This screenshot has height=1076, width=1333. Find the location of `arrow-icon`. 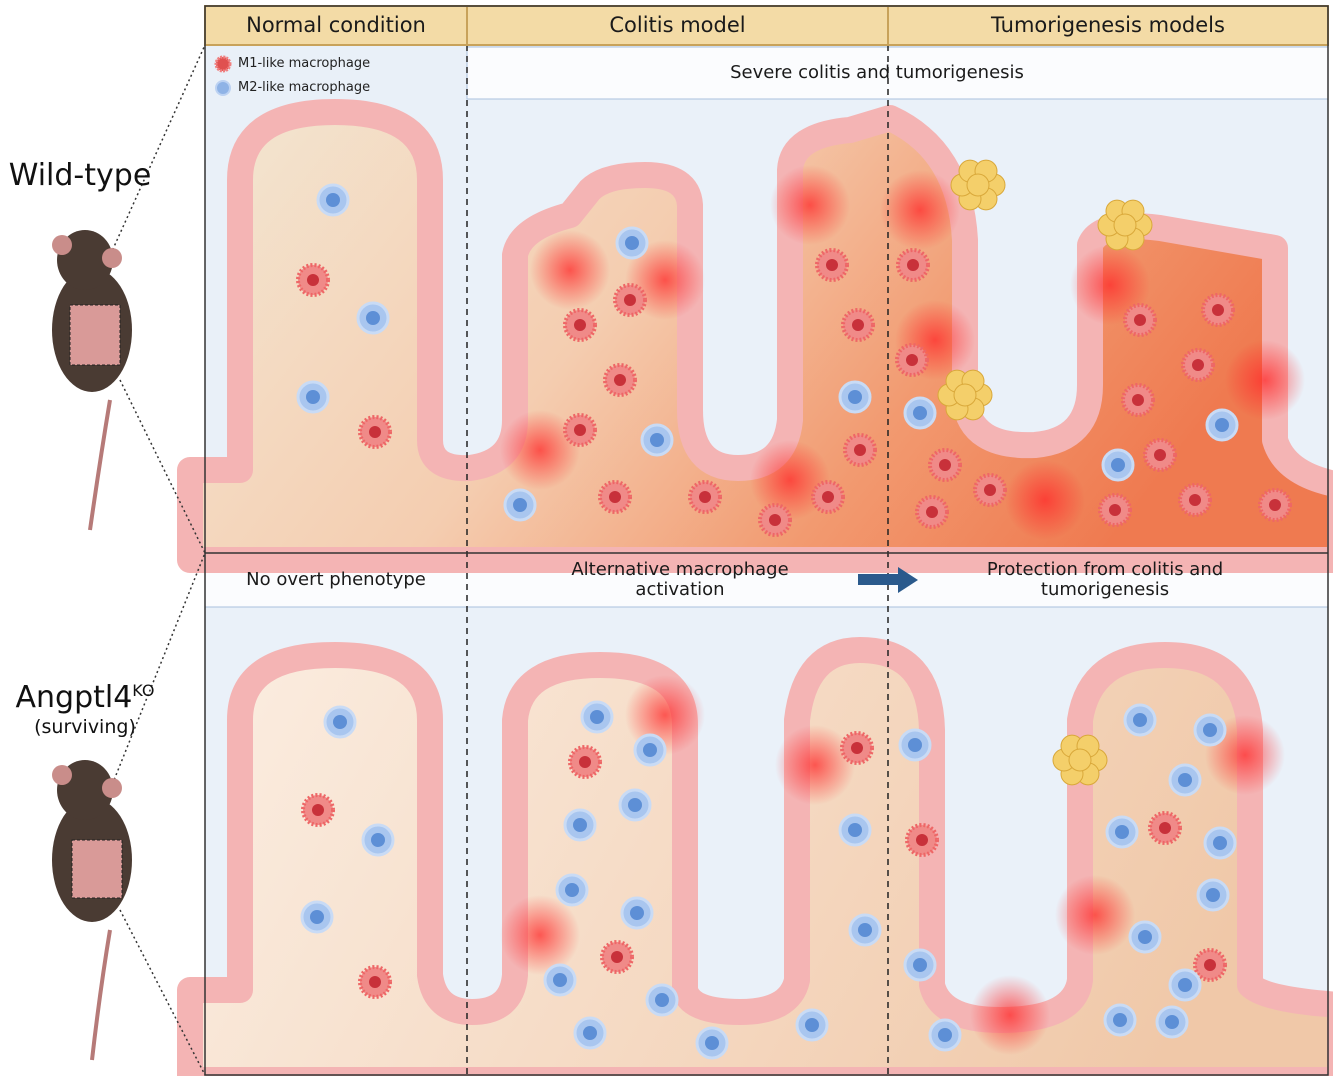

arrow-icon is located at coordinates (888, 580).